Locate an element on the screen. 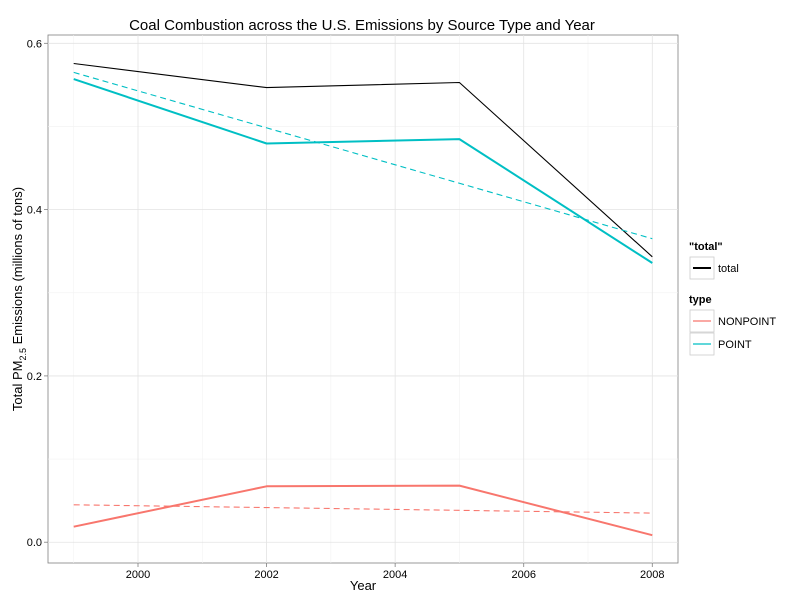 The image size is (800, 600). legend-label-nonpoint: NONPOINT is located at coordinates (747, 322).